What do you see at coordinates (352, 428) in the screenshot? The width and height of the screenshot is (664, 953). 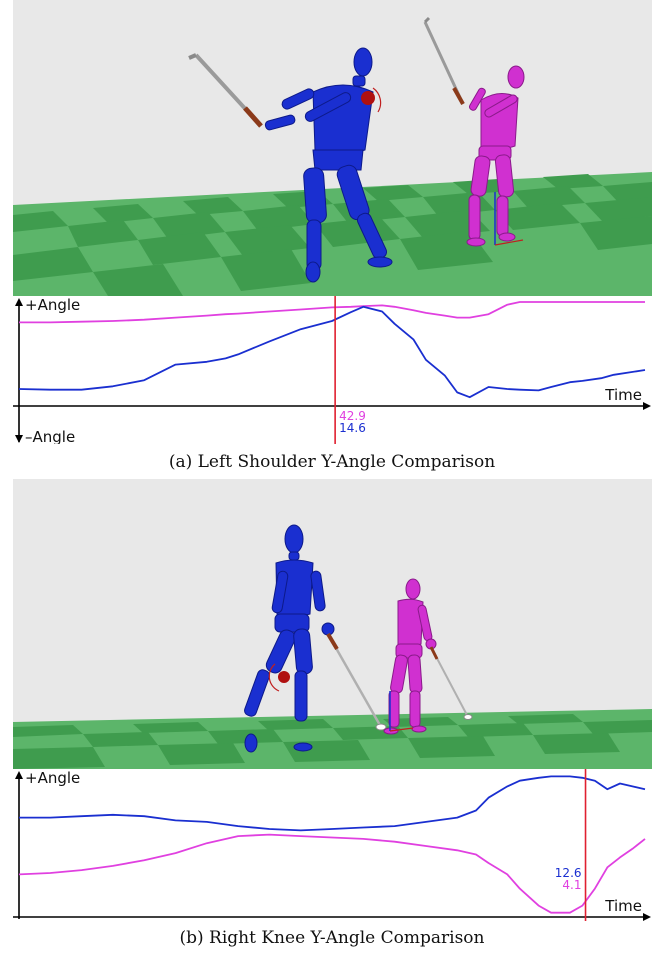 I see `cursor-value-label-1: 14.6` at bounding box center [352, 428].